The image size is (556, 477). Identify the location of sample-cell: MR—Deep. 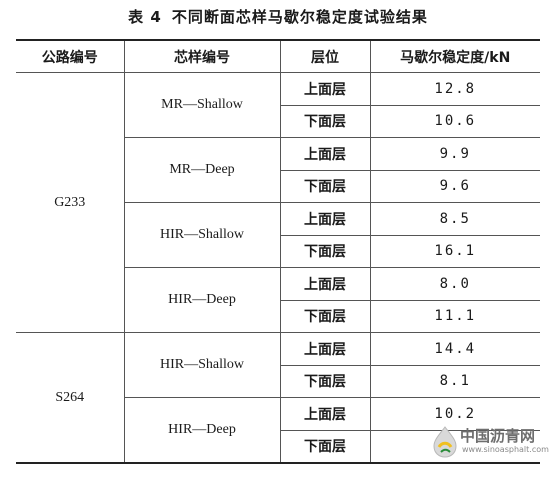
(202, 170).